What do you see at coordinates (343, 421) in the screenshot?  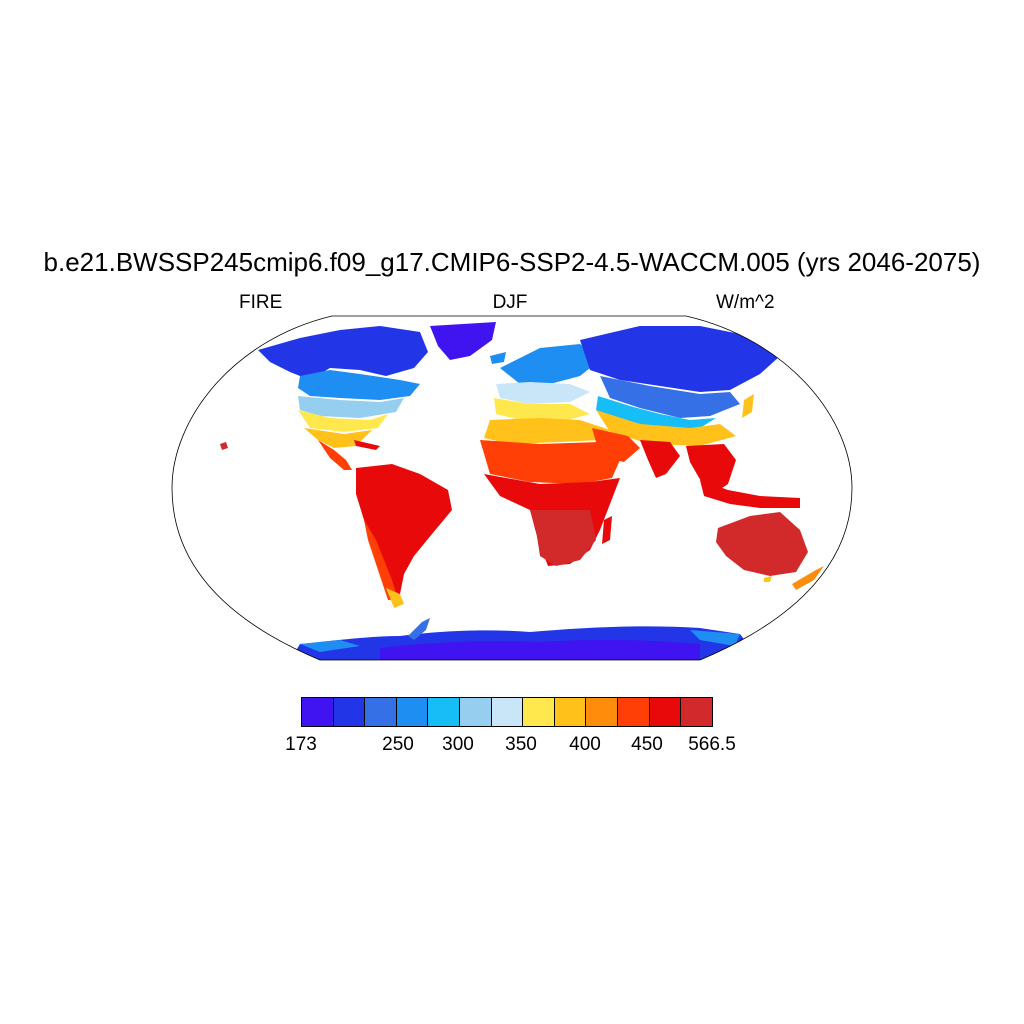 I see `north-america-warm` at bounding box center [343, 421].